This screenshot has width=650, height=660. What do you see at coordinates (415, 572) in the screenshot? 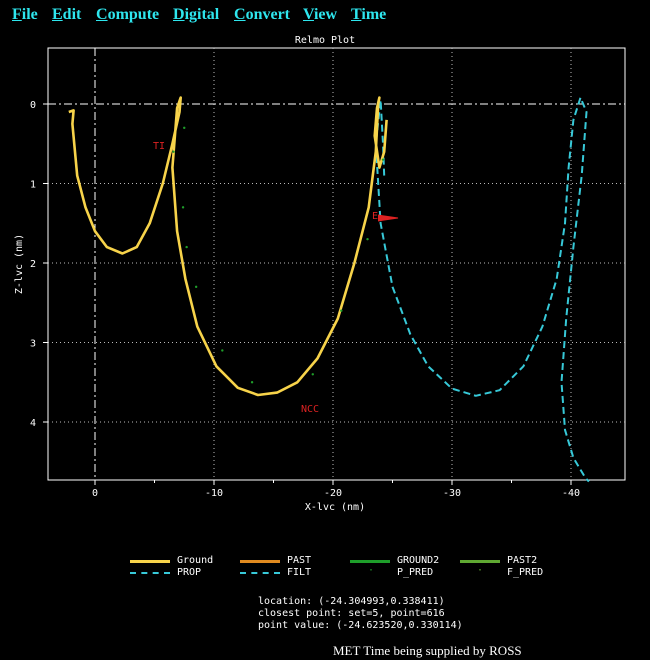
I see `legend-p-pred: P_PRED` at bounding box center [415, 572].